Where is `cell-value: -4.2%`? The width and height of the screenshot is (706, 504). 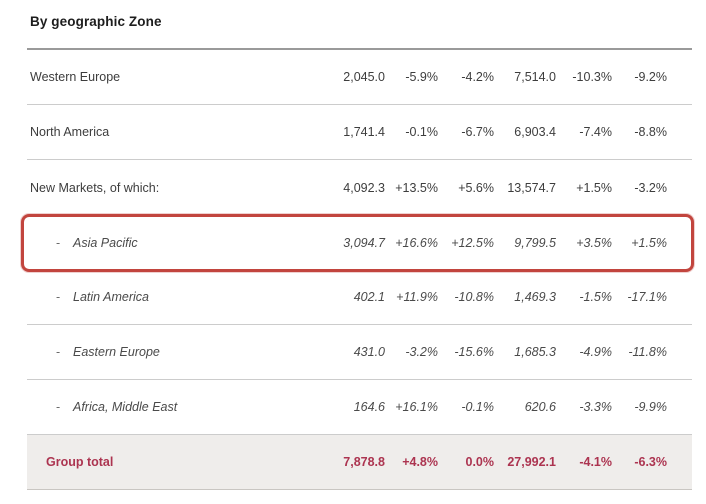
cell-value: -4.2% is located at coordinates (477, 77).